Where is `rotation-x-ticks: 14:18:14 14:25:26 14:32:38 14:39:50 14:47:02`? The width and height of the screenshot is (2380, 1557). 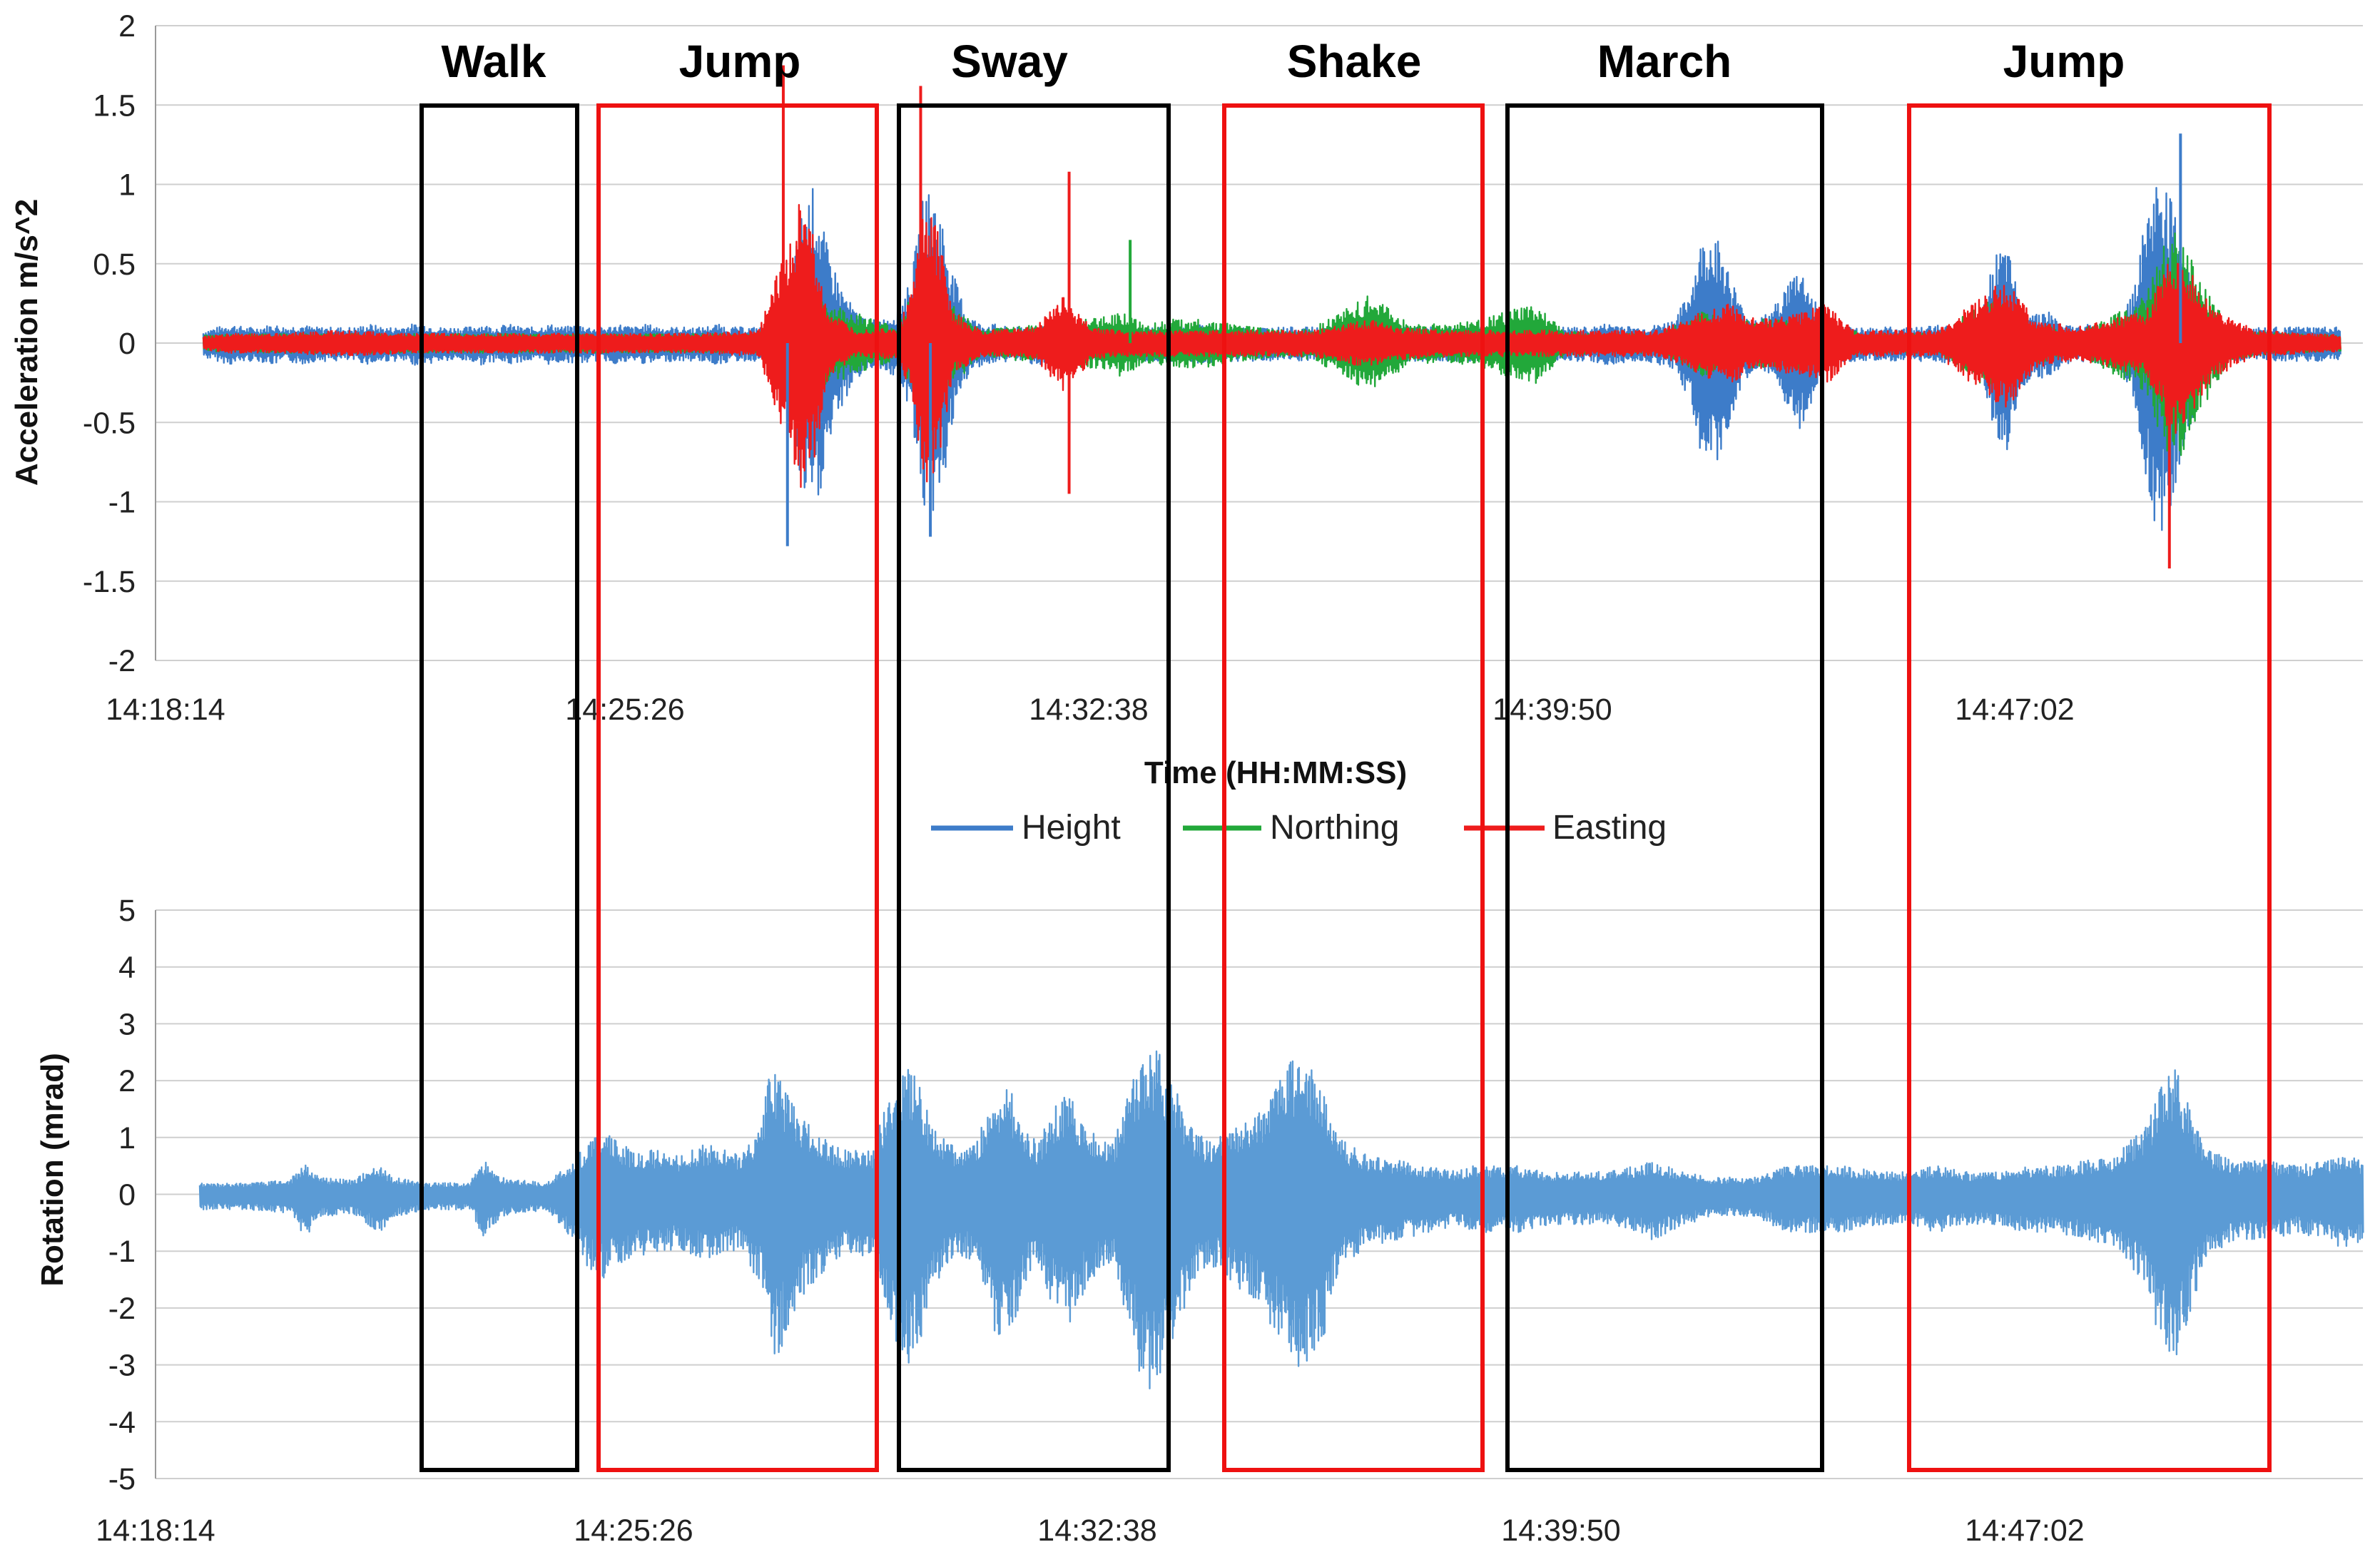 rotation-x-ticks: 14:18:14 14:25:26 14:32:38 14:39:50 14:47:02 is located at coordinates (1090, 1531).